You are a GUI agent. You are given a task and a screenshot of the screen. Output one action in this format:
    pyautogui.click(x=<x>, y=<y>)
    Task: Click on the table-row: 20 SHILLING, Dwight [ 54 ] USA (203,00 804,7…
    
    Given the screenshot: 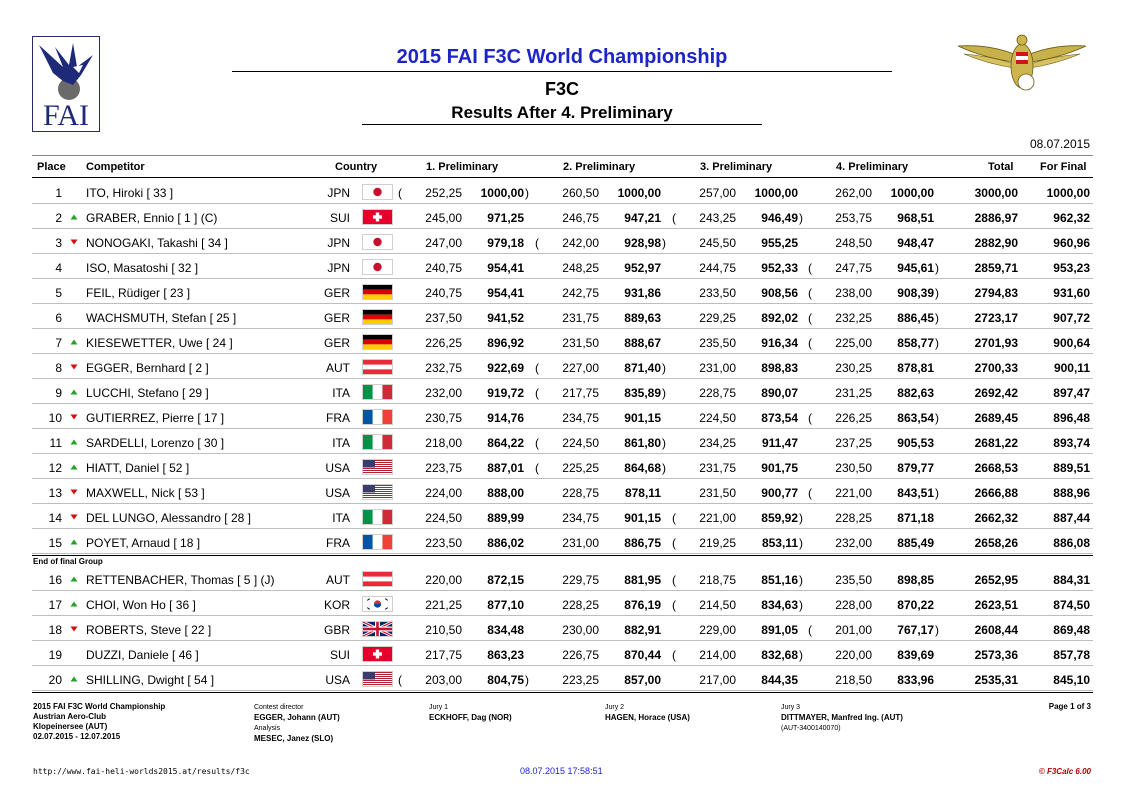 What is the action you would take?
    pyautogui.click(x=562, y=678)
    